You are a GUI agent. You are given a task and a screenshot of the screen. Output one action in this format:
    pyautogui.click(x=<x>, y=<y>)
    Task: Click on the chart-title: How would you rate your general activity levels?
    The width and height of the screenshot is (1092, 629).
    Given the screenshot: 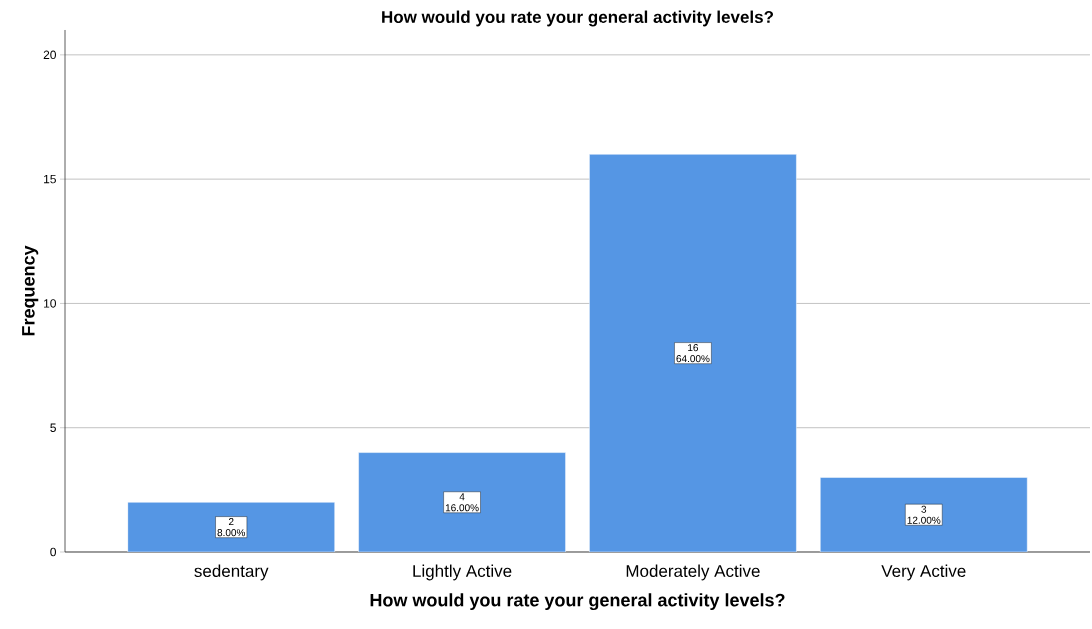 What is the action you would take?
    pyautogui.click(x=577, y=18)
    